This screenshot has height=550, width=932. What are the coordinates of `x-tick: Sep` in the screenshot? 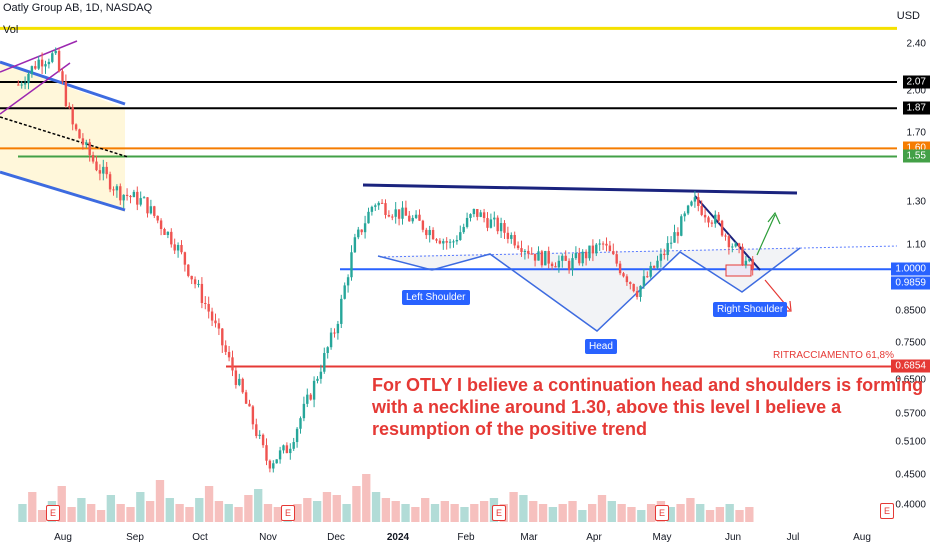 It's located at (135, 537).